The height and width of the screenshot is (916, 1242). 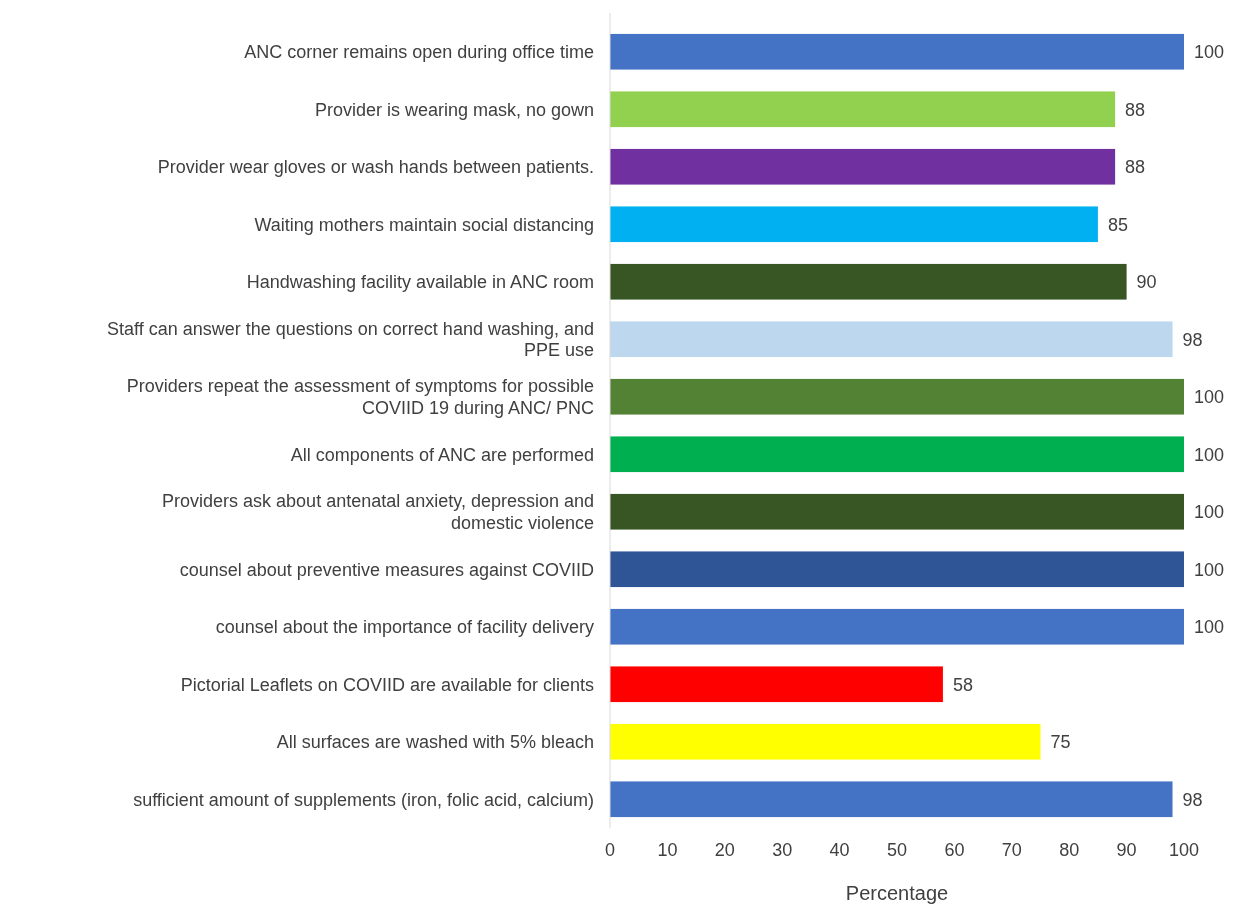 I want to click on y-tick-label: Providers repeat the assessment of symptoms for possible COVIID 19 during ANC/ PNC, so click(x=360, y=397).